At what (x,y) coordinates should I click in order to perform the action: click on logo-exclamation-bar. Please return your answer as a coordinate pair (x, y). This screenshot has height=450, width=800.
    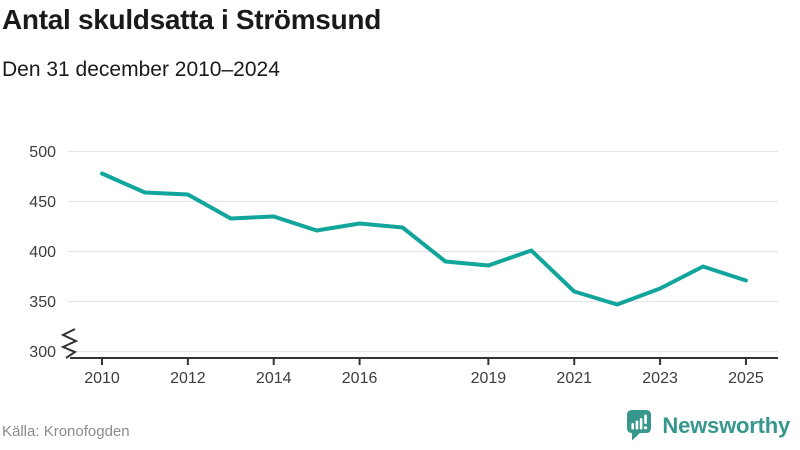
    Looking at the image, I should click on (646, 419).